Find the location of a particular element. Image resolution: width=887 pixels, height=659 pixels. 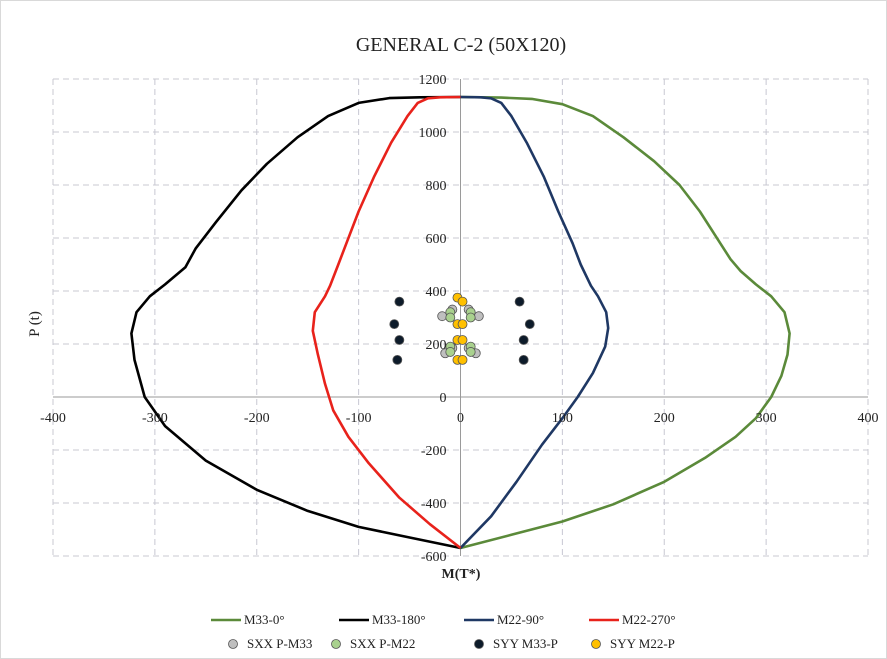

legend-label-syy-m33-p: SYY M33-P is located at coordinates (525, 643).